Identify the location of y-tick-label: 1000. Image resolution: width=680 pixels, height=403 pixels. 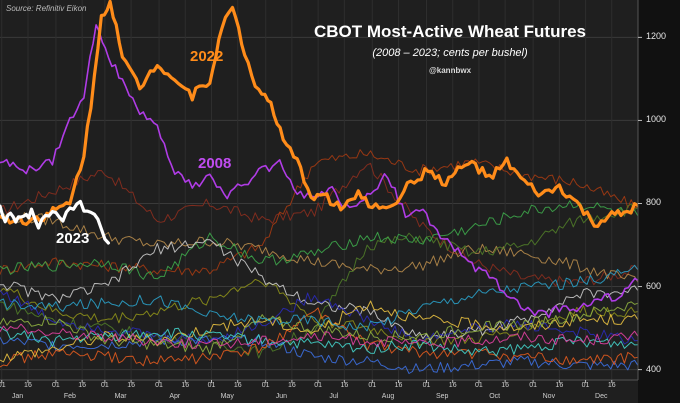
(656, 119).